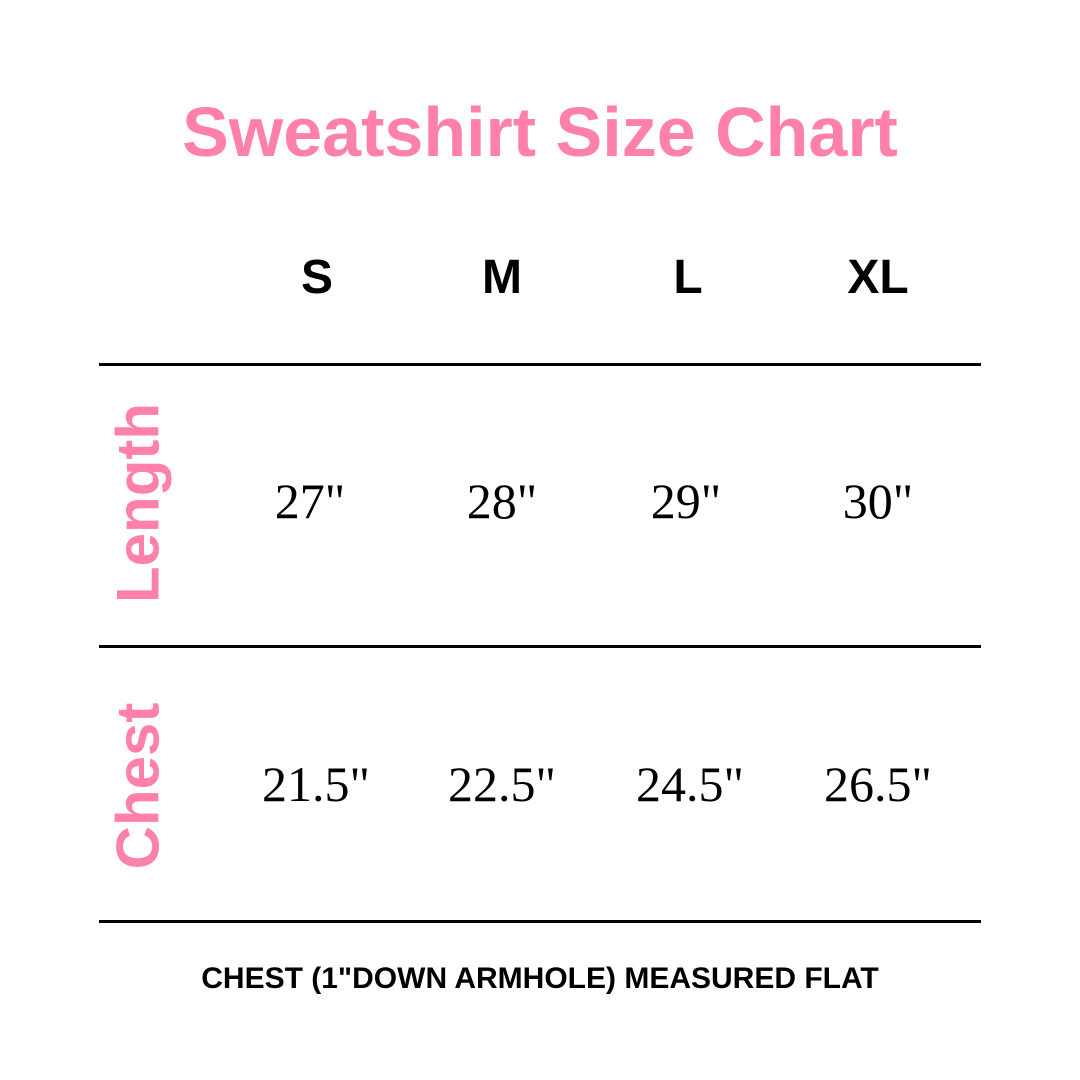  Describe the element at coordinates (878, 277) in the screenshot. I see `size-header-xl: XL` at that location.